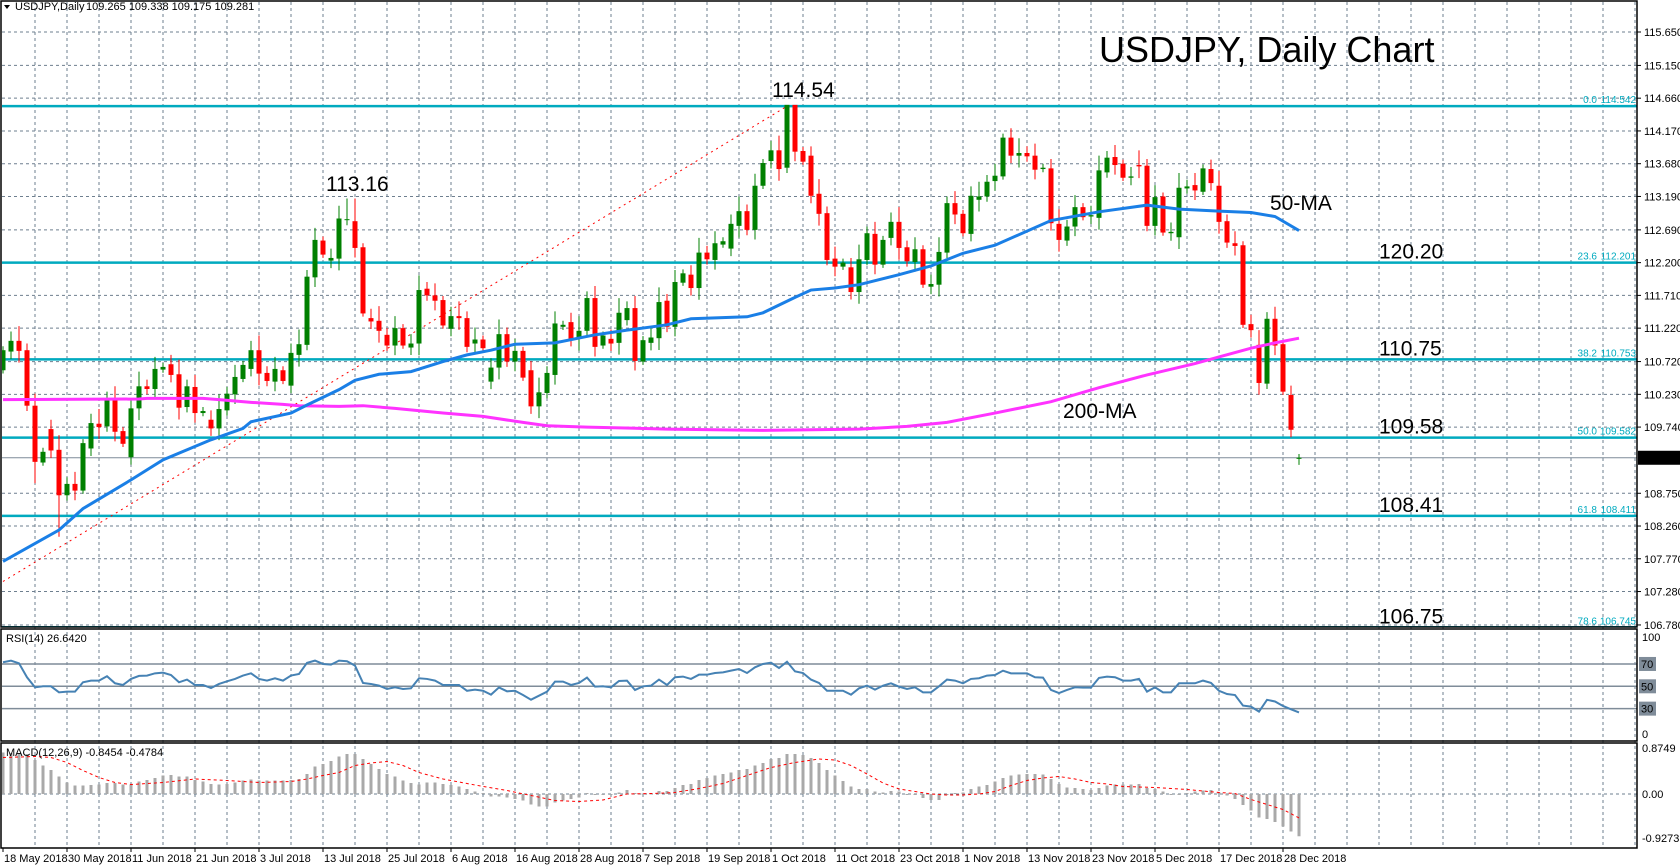 The image size is (1680, 868). I want to click on date-tick-label: 13 Jul 2018, so click(352, 859).